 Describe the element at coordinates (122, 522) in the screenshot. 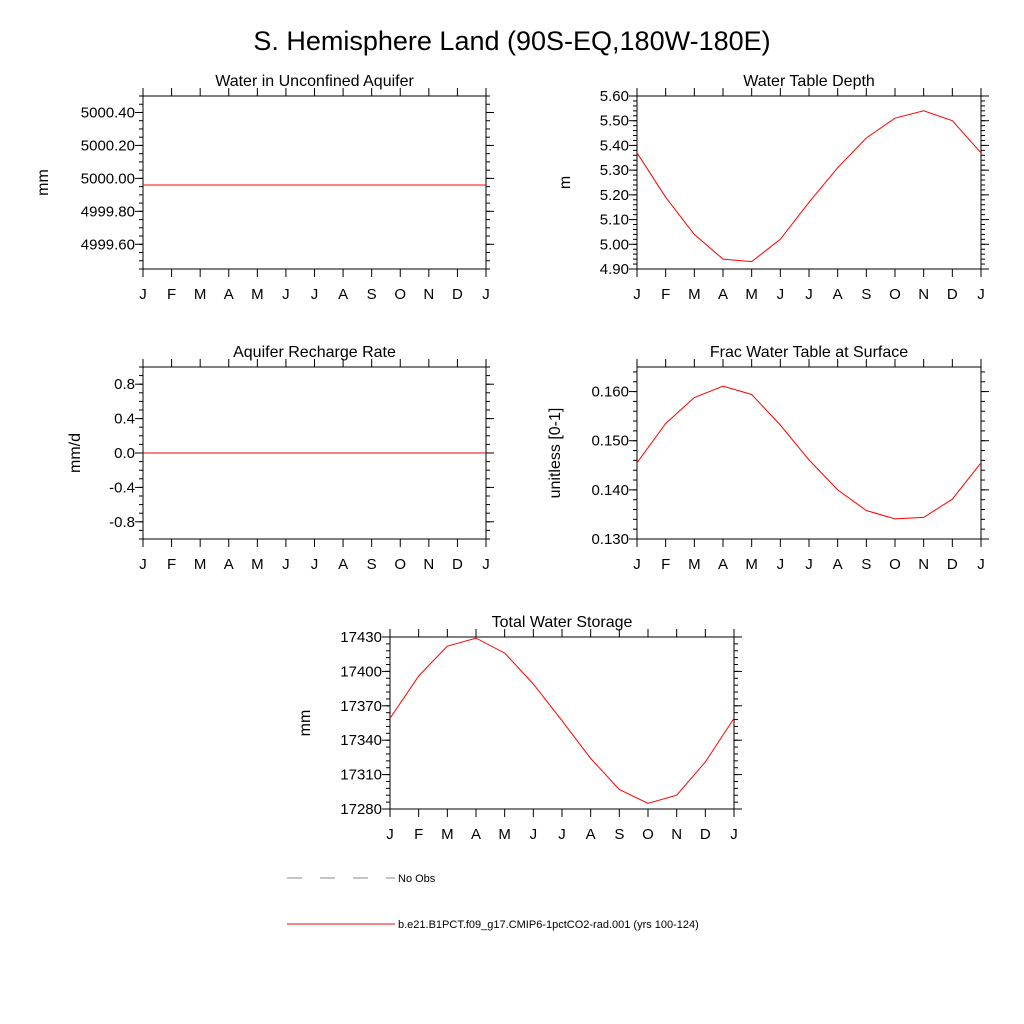

I see `y-tick-label: -0.8` at that location.